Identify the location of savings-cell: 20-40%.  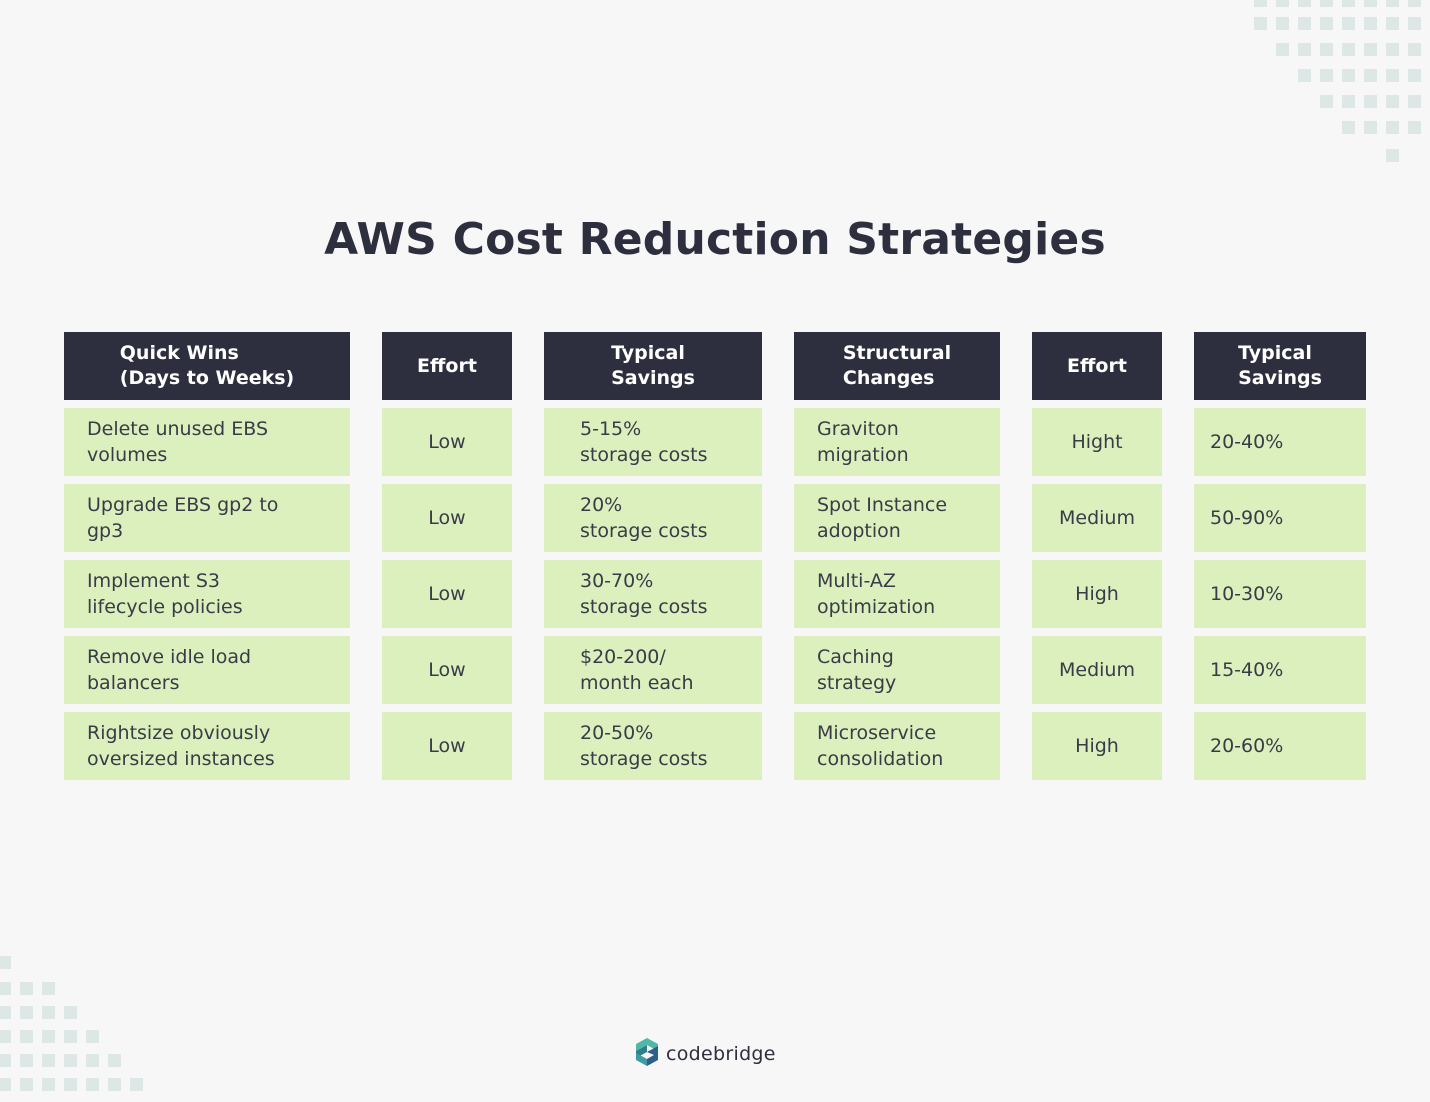
(1280, 442).